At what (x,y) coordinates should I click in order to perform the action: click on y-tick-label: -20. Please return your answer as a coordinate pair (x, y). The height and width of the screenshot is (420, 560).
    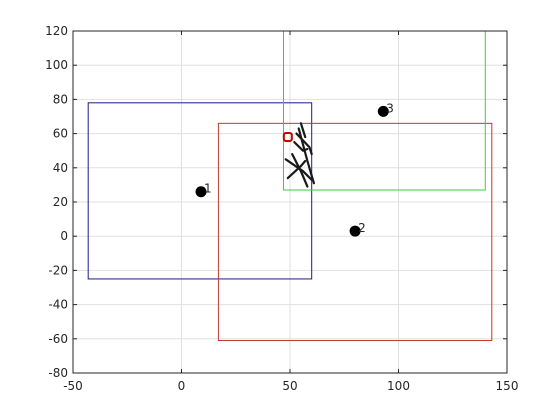
    Looking at the image, I should click on (58, 270).